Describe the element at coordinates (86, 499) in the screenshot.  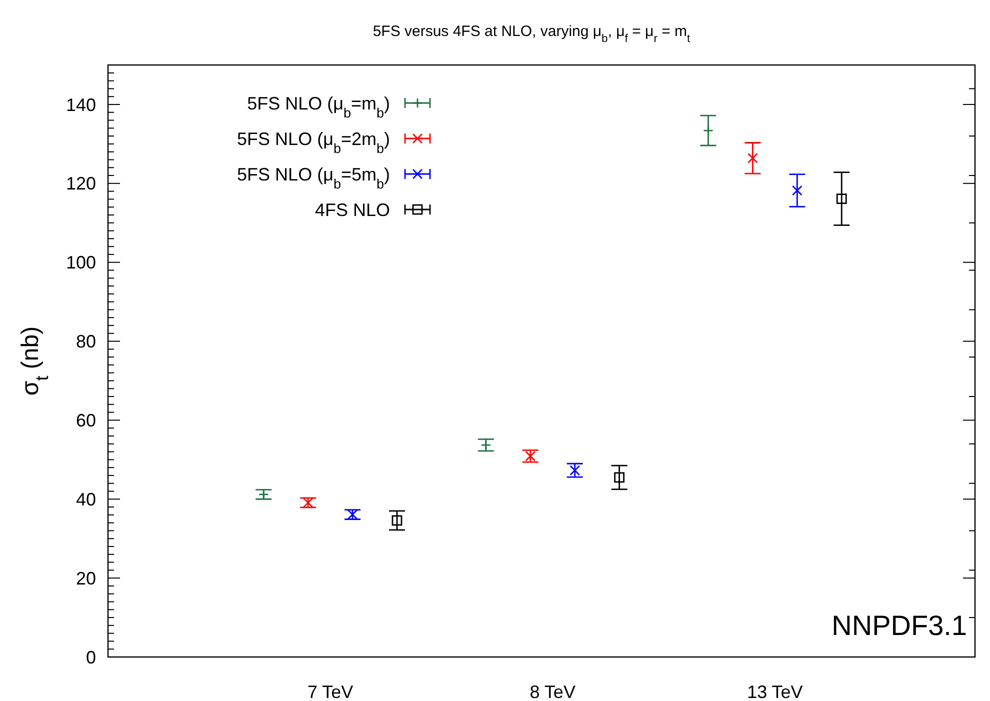
I see `y-tick-label: 40` at that location.